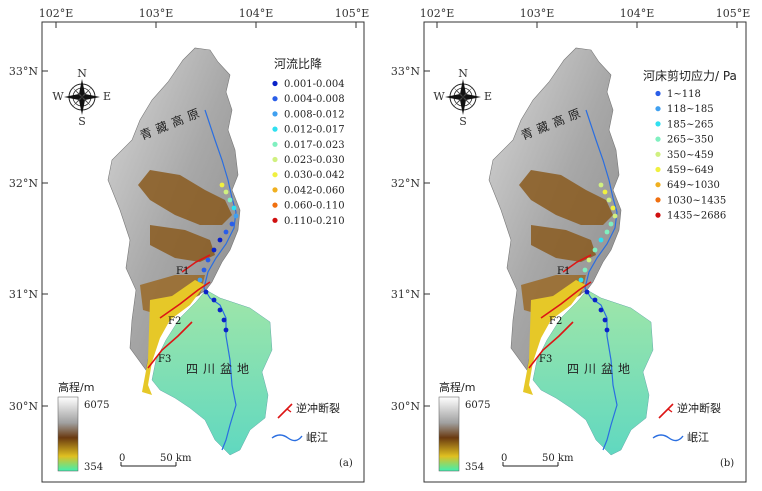  What do you see at coordinates (298, 64) in the screenshot?
I see `legend-title: 河流比降` at bounding box center [298, 64].